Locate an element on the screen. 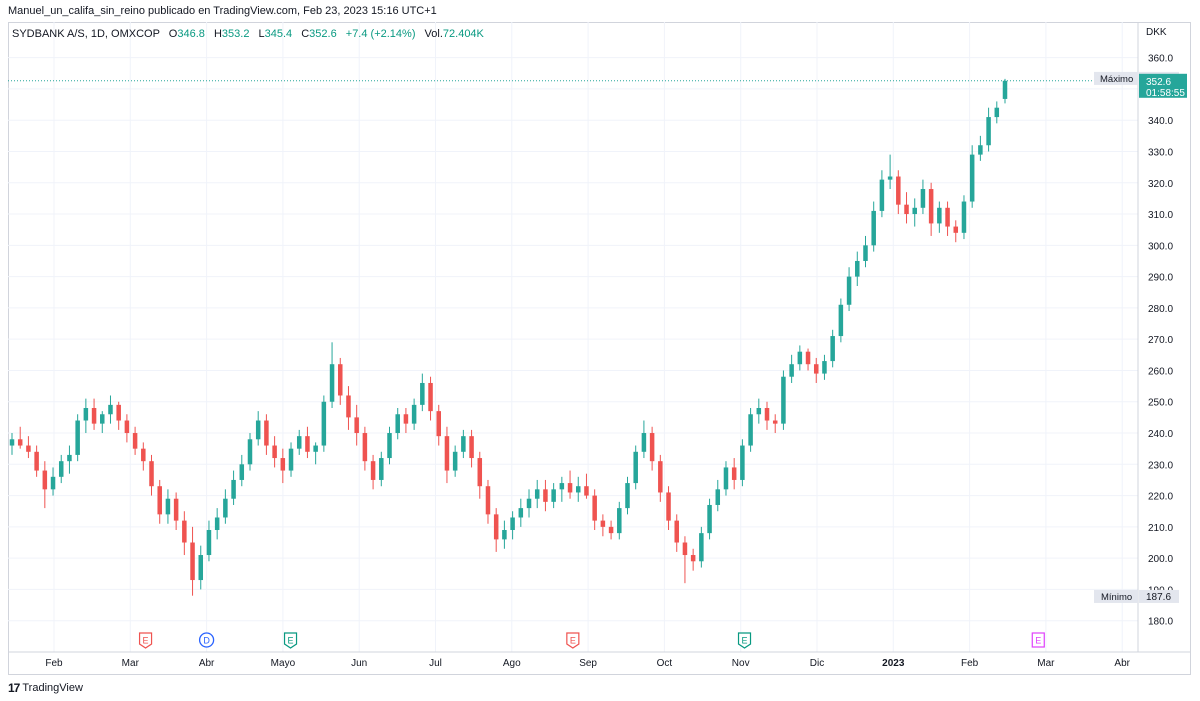 The image size is (1200, 701). min-label-group: Mínimo 187.6 is located at coordinates (1136, 596).